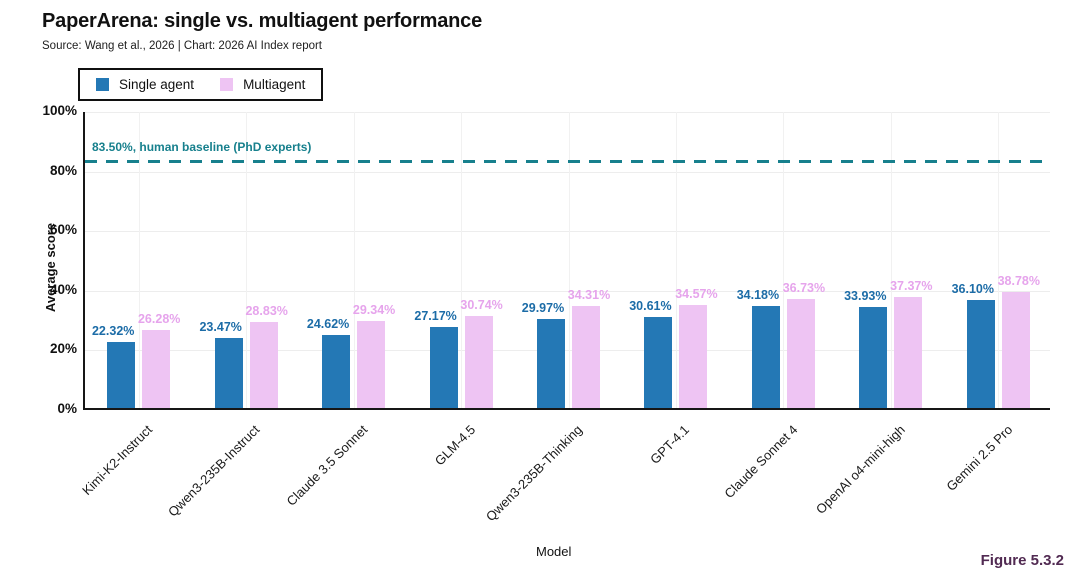 This screenshot has width=1080, height=586. I want to click on single-agent-swatch-icon, so click(102, 84).